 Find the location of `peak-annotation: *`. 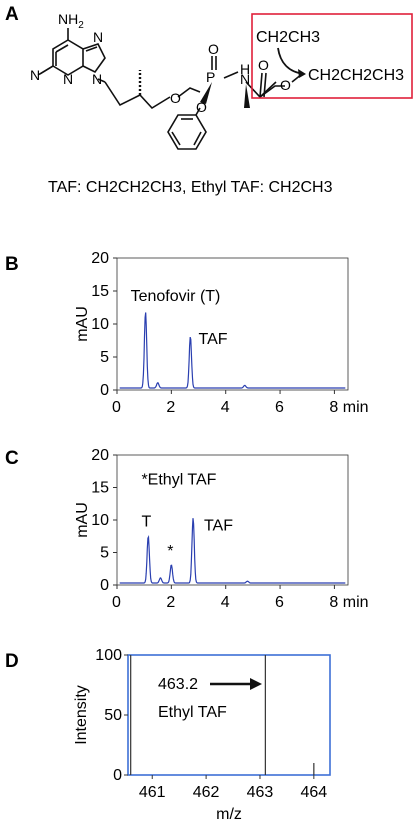

peak-annotation: * is located at coordinates (170, 551).